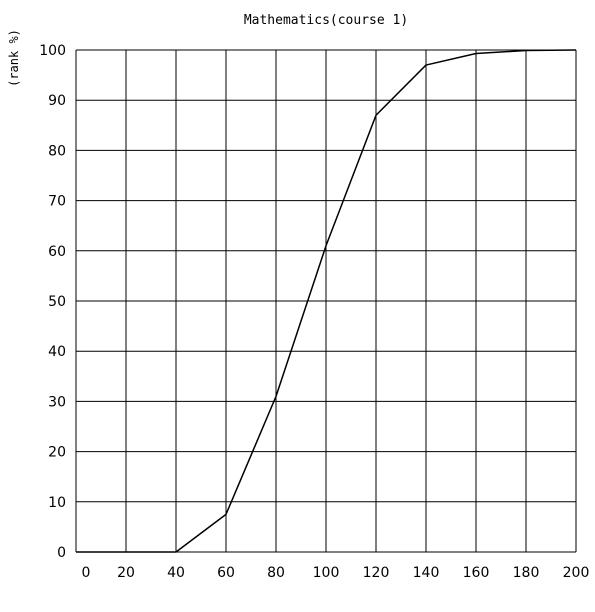 This screenshot has height=612, width=595. Describe the element at coordinates (57, 453) in the screenshot. I see `y-tick-label: 20` at that location.